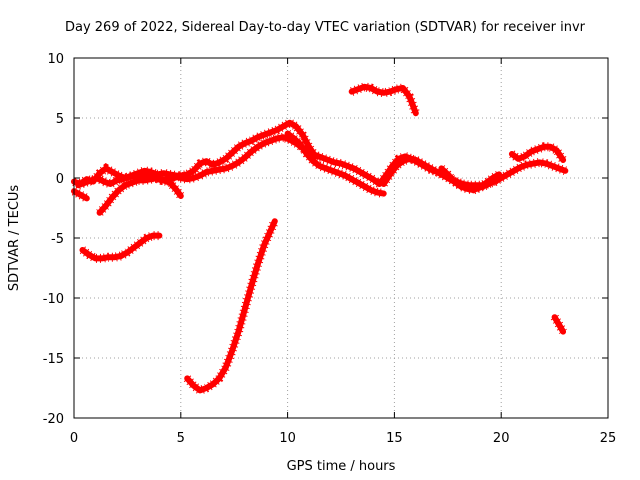  I want to click on y-tick-label: -20, so click(53, 419).